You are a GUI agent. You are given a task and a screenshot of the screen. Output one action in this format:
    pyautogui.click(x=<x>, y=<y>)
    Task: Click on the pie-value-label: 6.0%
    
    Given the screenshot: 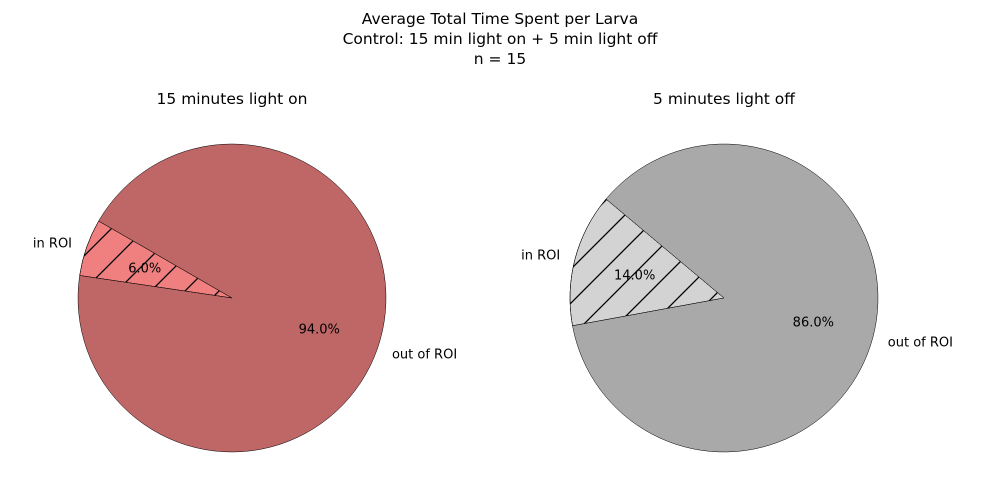 What is the action you would take?
    pyautogui.click(x=144, y=269)
    